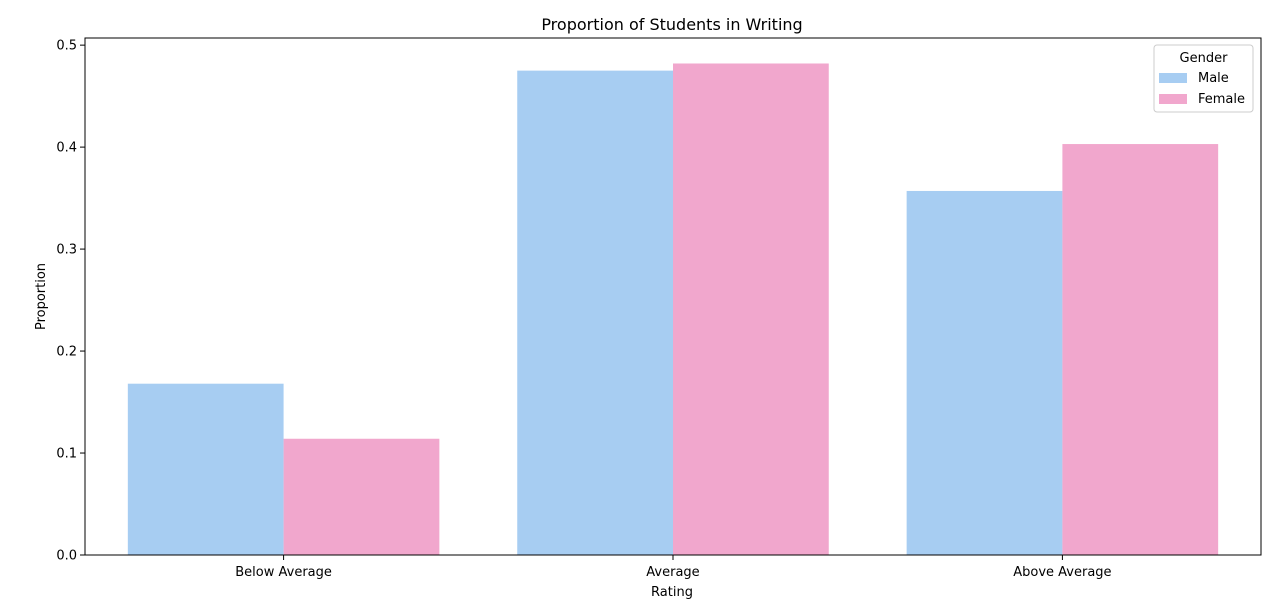 This screenshot has width=1280, height=615. Describe the element at coordinates (70, 301) in the screenshot. I see `y-axis-ticks: 0.0 0.1 0.2 0.3 0.4 0.5` at that location.